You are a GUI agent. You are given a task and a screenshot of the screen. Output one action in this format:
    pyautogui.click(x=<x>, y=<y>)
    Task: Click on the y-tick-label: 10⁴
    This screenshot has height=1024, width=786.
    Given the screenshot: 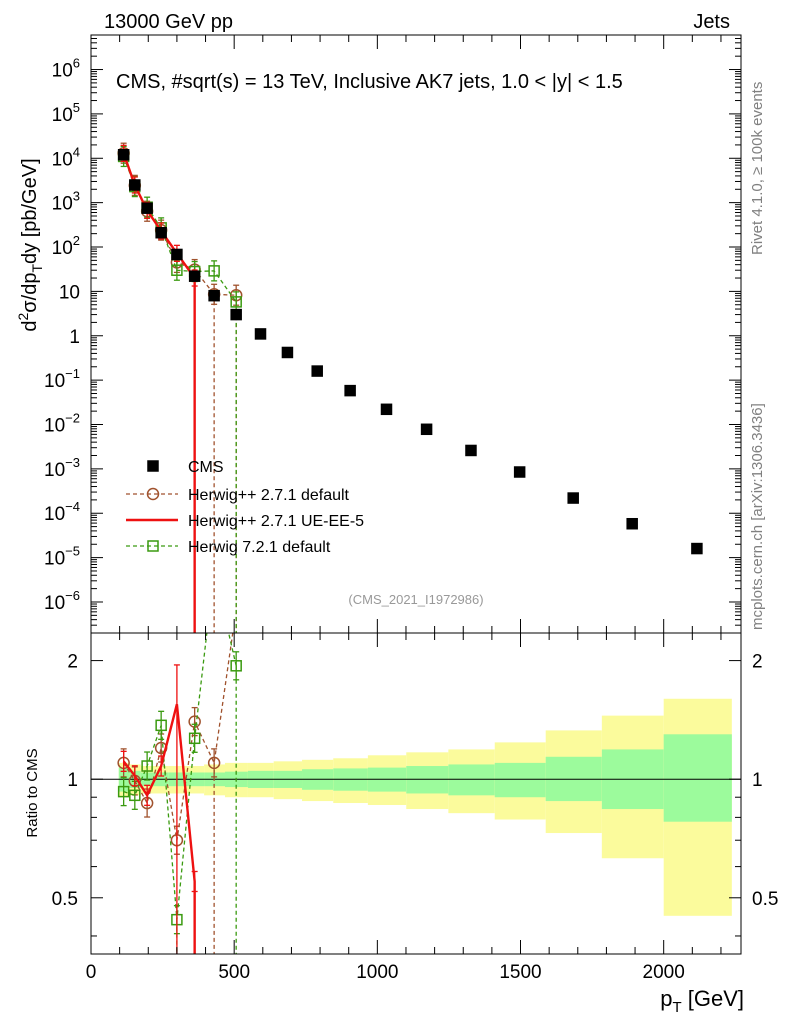 What is the action you would take?
    pyautogui.click(x=66, y=157)
    